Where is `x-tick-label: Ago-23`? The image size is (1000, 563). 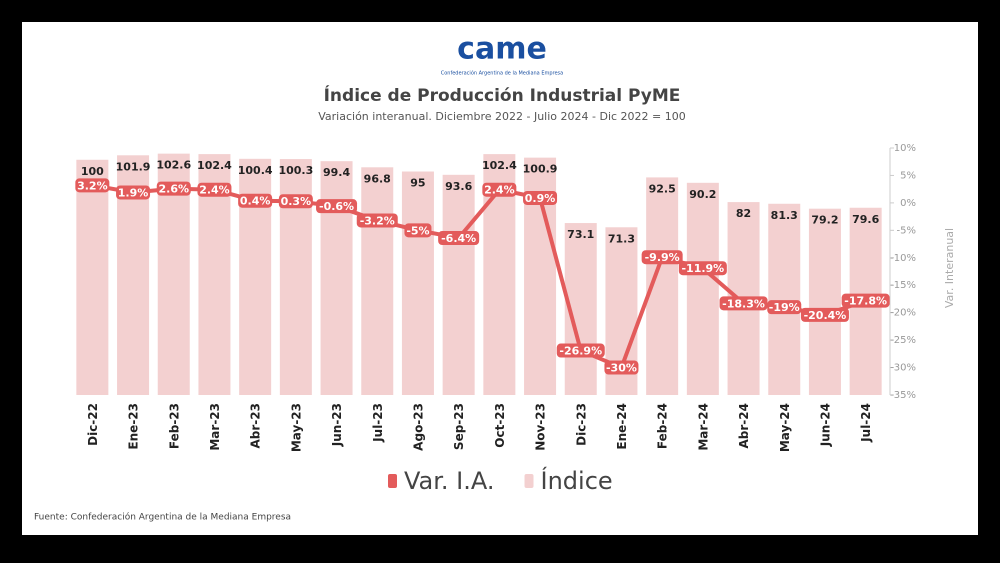 x-tick-label: Ago-23 is located at coordinates (418, 427).